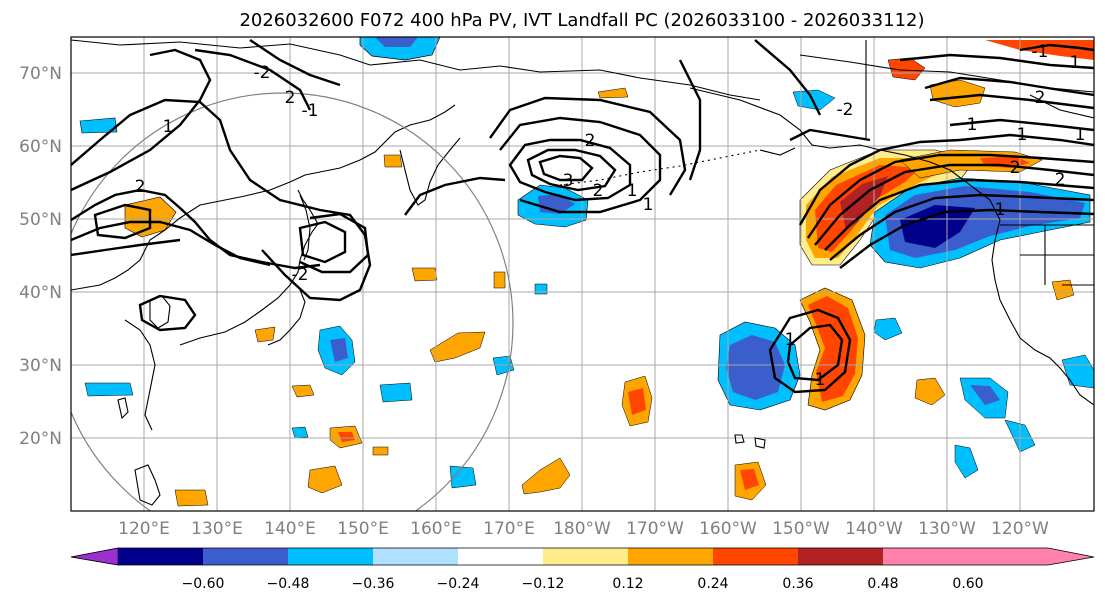 The width and height of the screenshot is (1105, 604). Describe the element at coordinates (40, 366) in the screenshot. I see `lat-label: 30°N` at that location.